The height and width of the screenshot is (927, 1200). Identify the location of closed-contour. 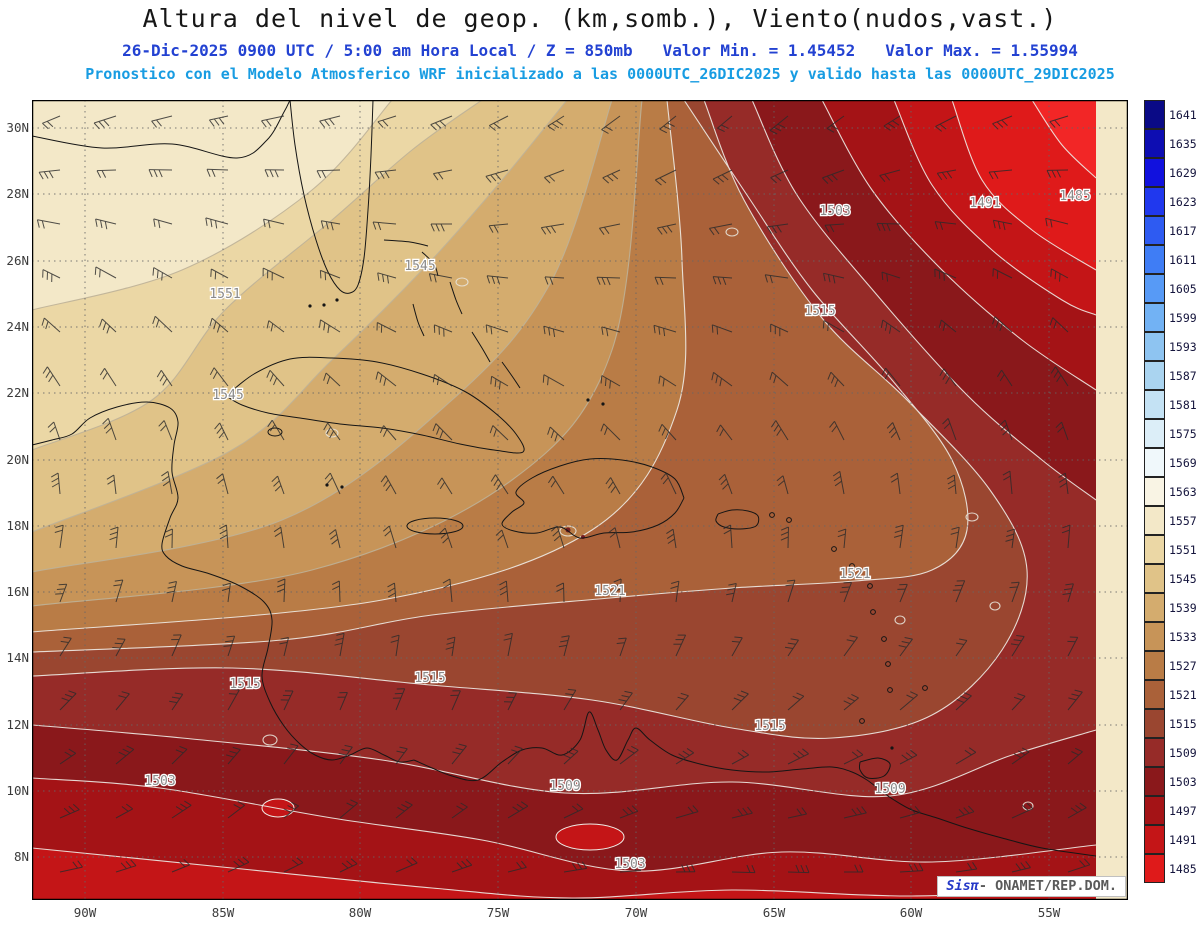
(732, 232).